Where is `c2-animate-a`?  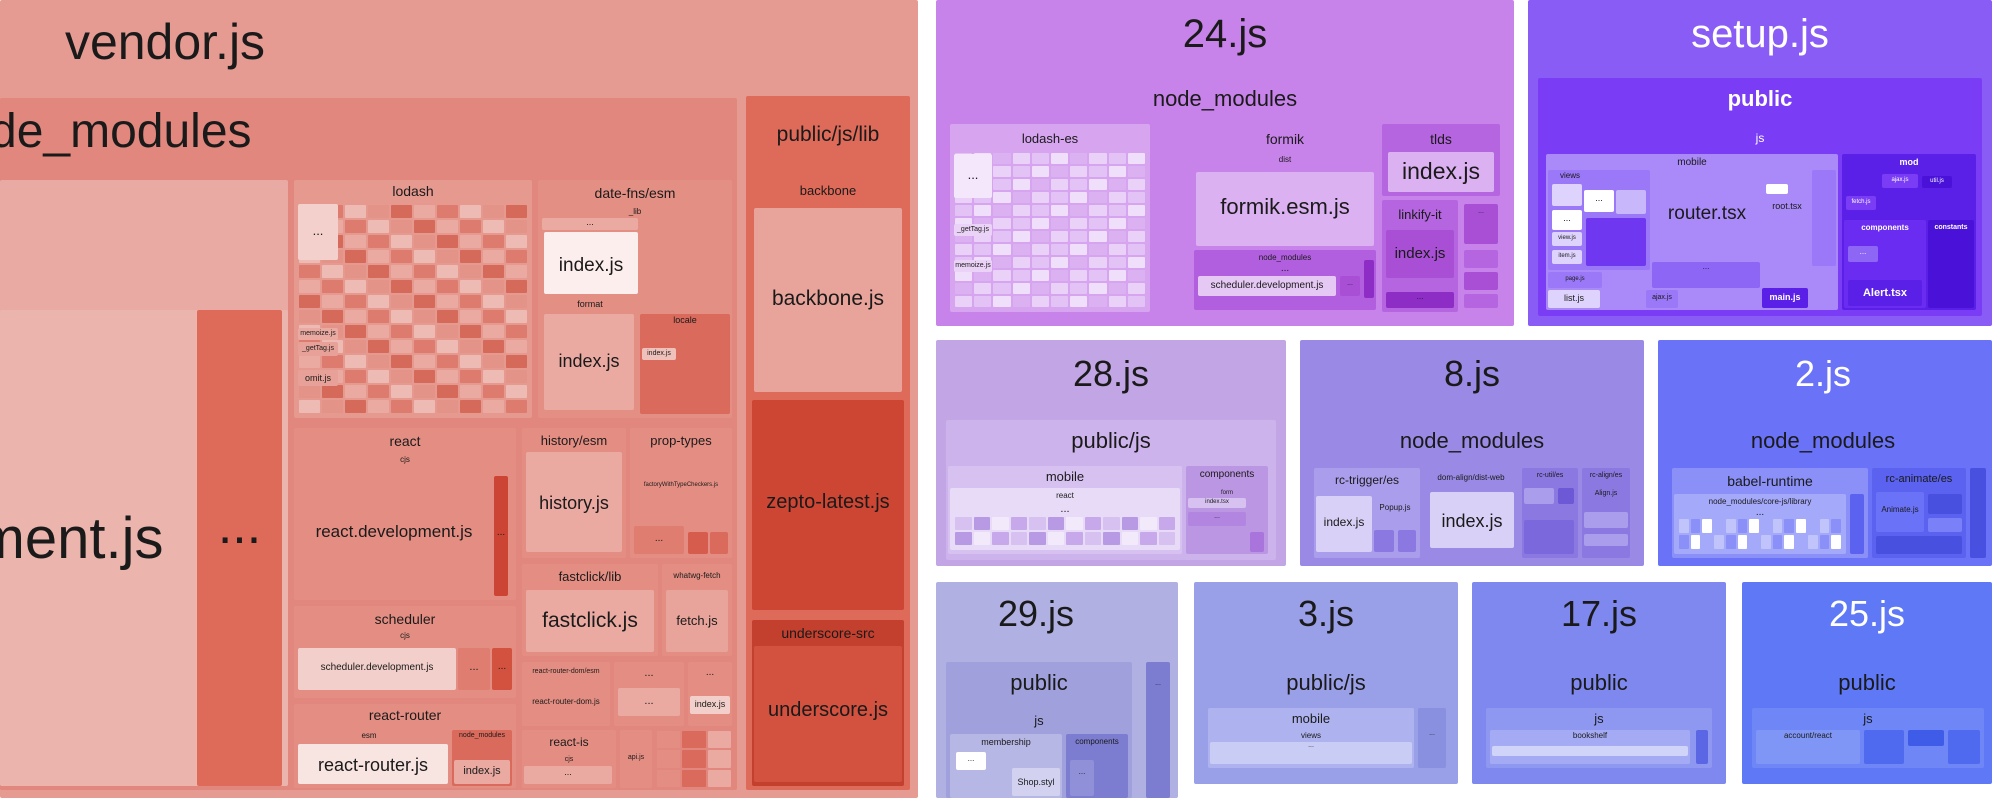
c2-animate-a is located at coordinates (1945, 504).